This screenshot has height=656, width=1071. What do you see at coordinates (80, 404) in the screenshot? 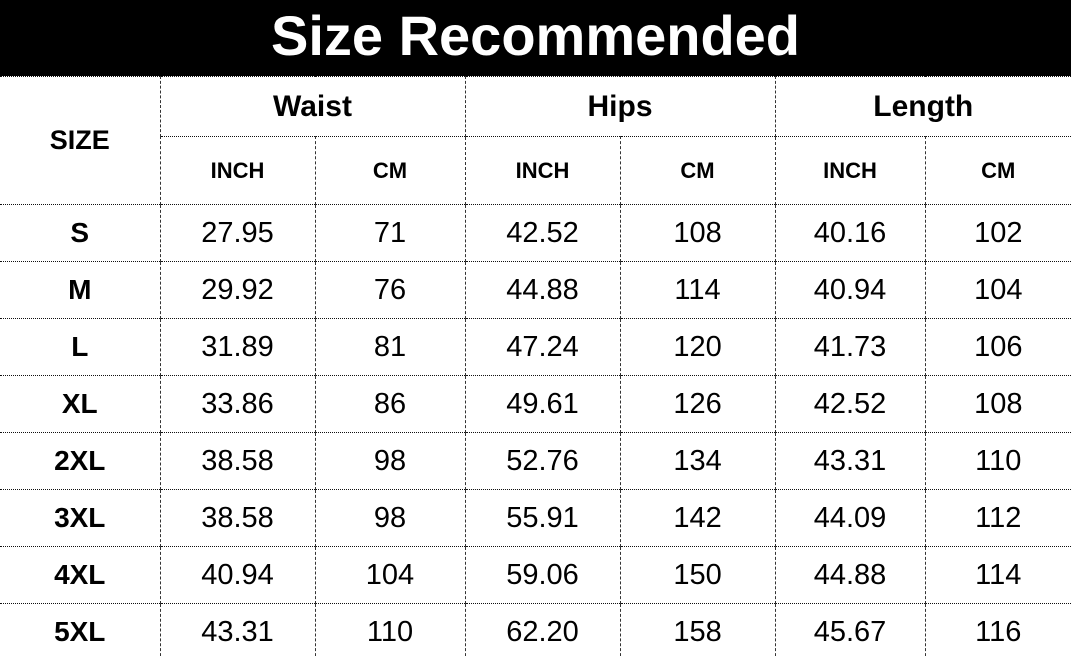
I see `size-label: XL` at bounding box center [80, 404].